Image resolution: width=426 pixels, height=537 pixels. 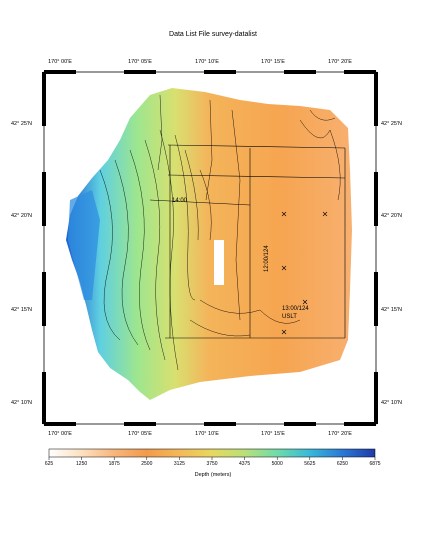 I want to click on lat-label-right-3: 42° 10'N, so click(x=391, y=403).